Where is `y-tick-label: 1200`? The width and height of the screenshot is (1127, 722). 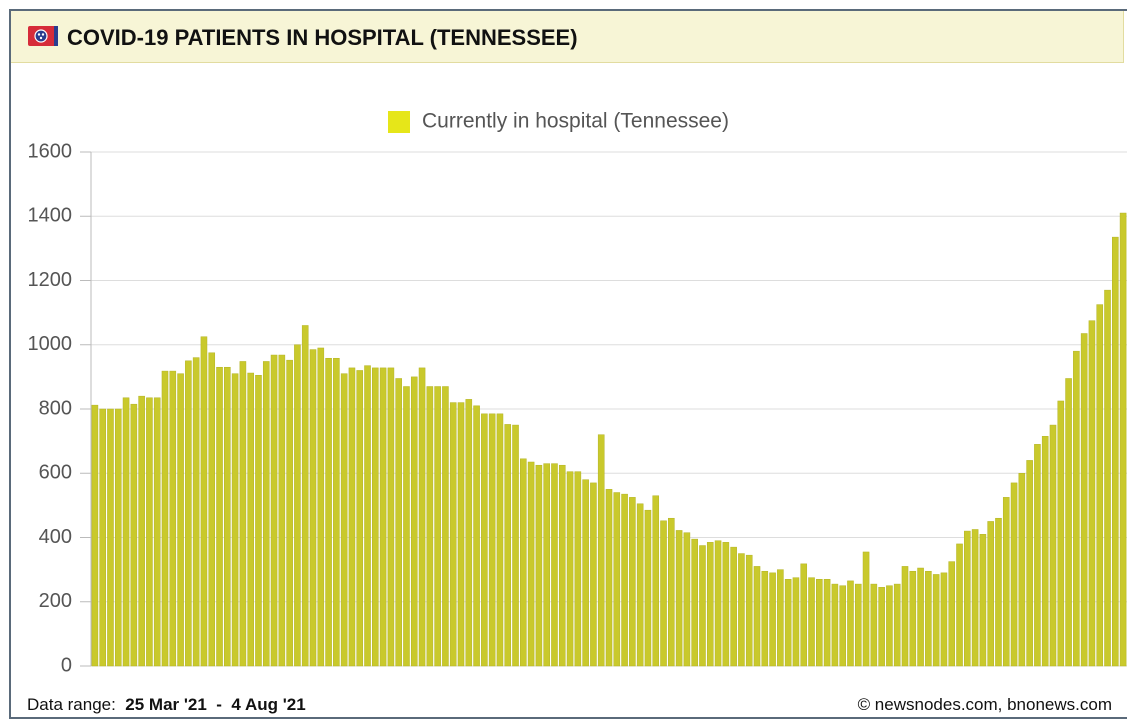 y-tick-label: 1200 is located at coordinates (50, 280).